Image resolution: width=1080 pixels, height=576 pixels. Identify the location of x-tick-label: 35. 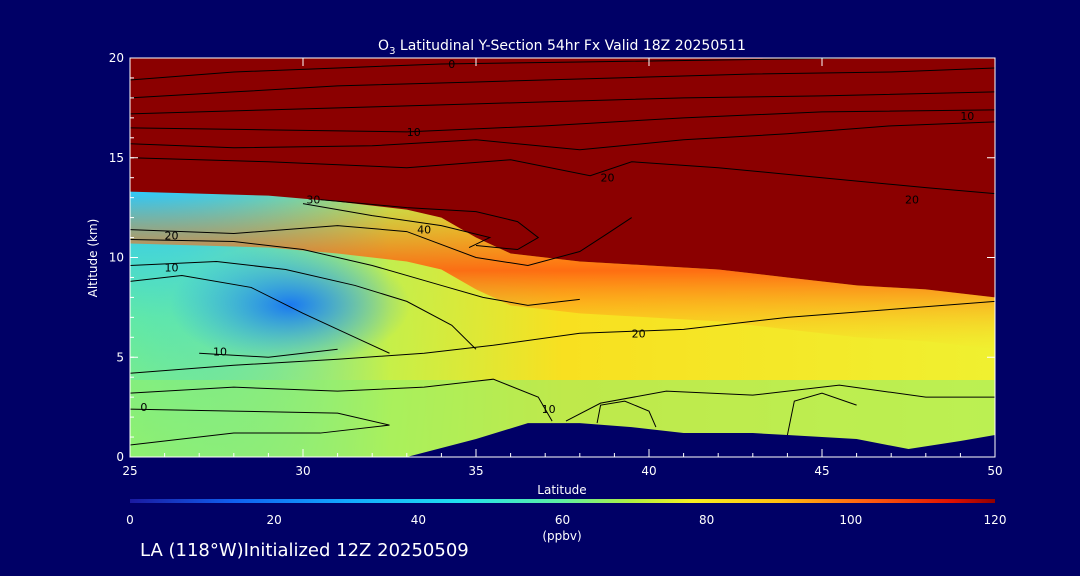
(475, 471).